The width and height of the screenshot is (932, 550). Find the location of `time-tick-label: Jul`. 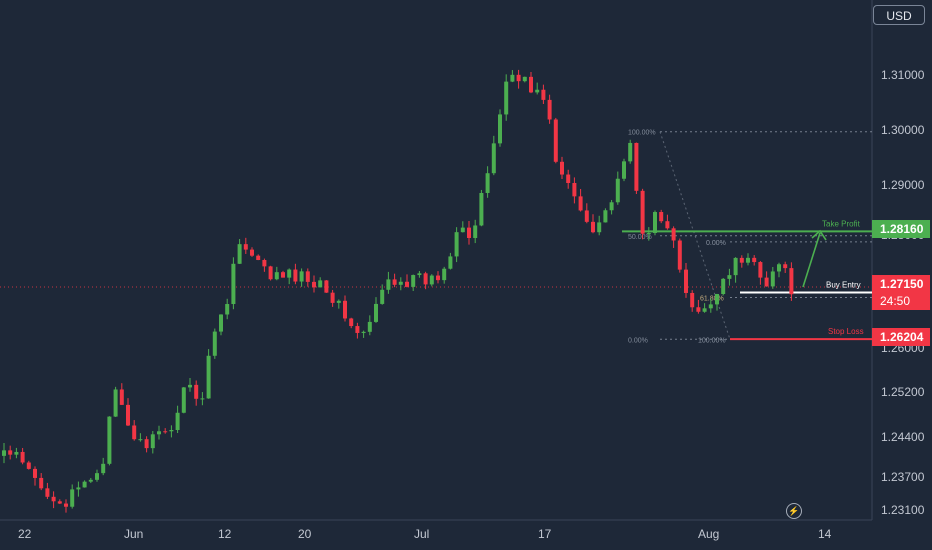

time-tick-label: Jul is located at coordinates (421, 534).